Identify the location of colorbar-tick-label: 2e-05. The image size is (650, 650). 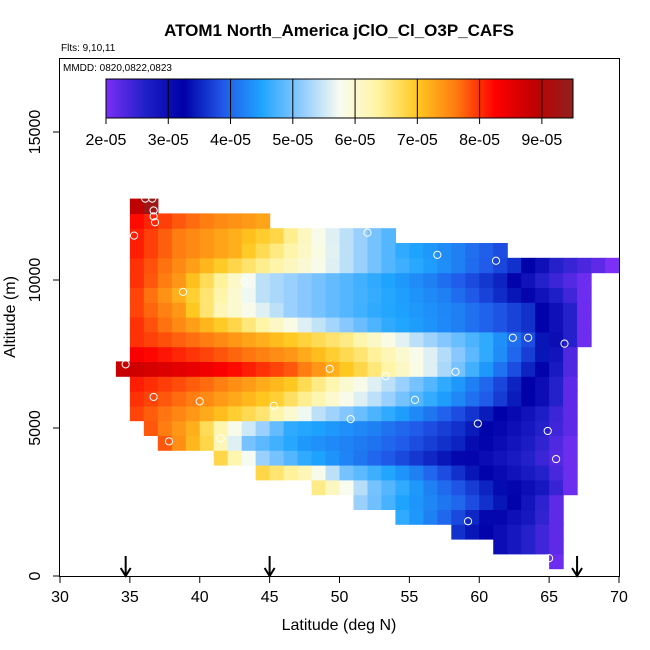
(106, 140).